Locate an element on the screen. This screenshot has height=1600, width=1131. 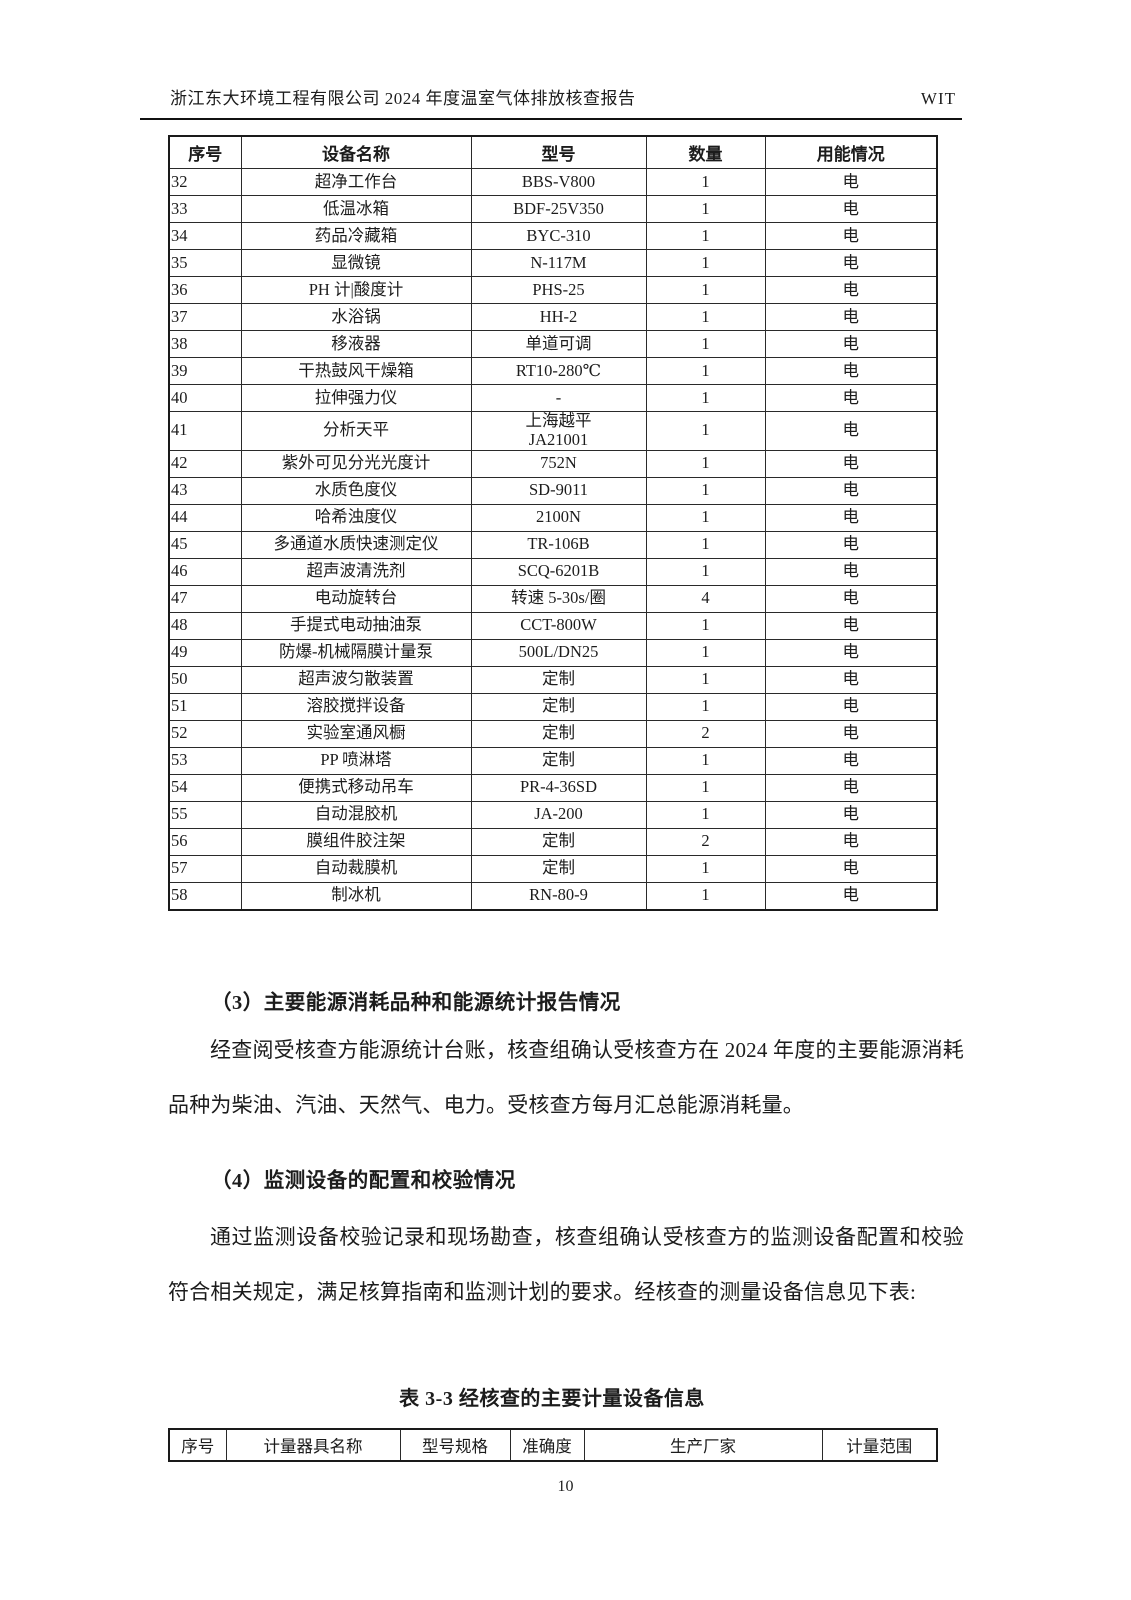
table-row: 48 手提式电动抽油泵 CCT-800W 1 电 is located at coordinates (553, 625).